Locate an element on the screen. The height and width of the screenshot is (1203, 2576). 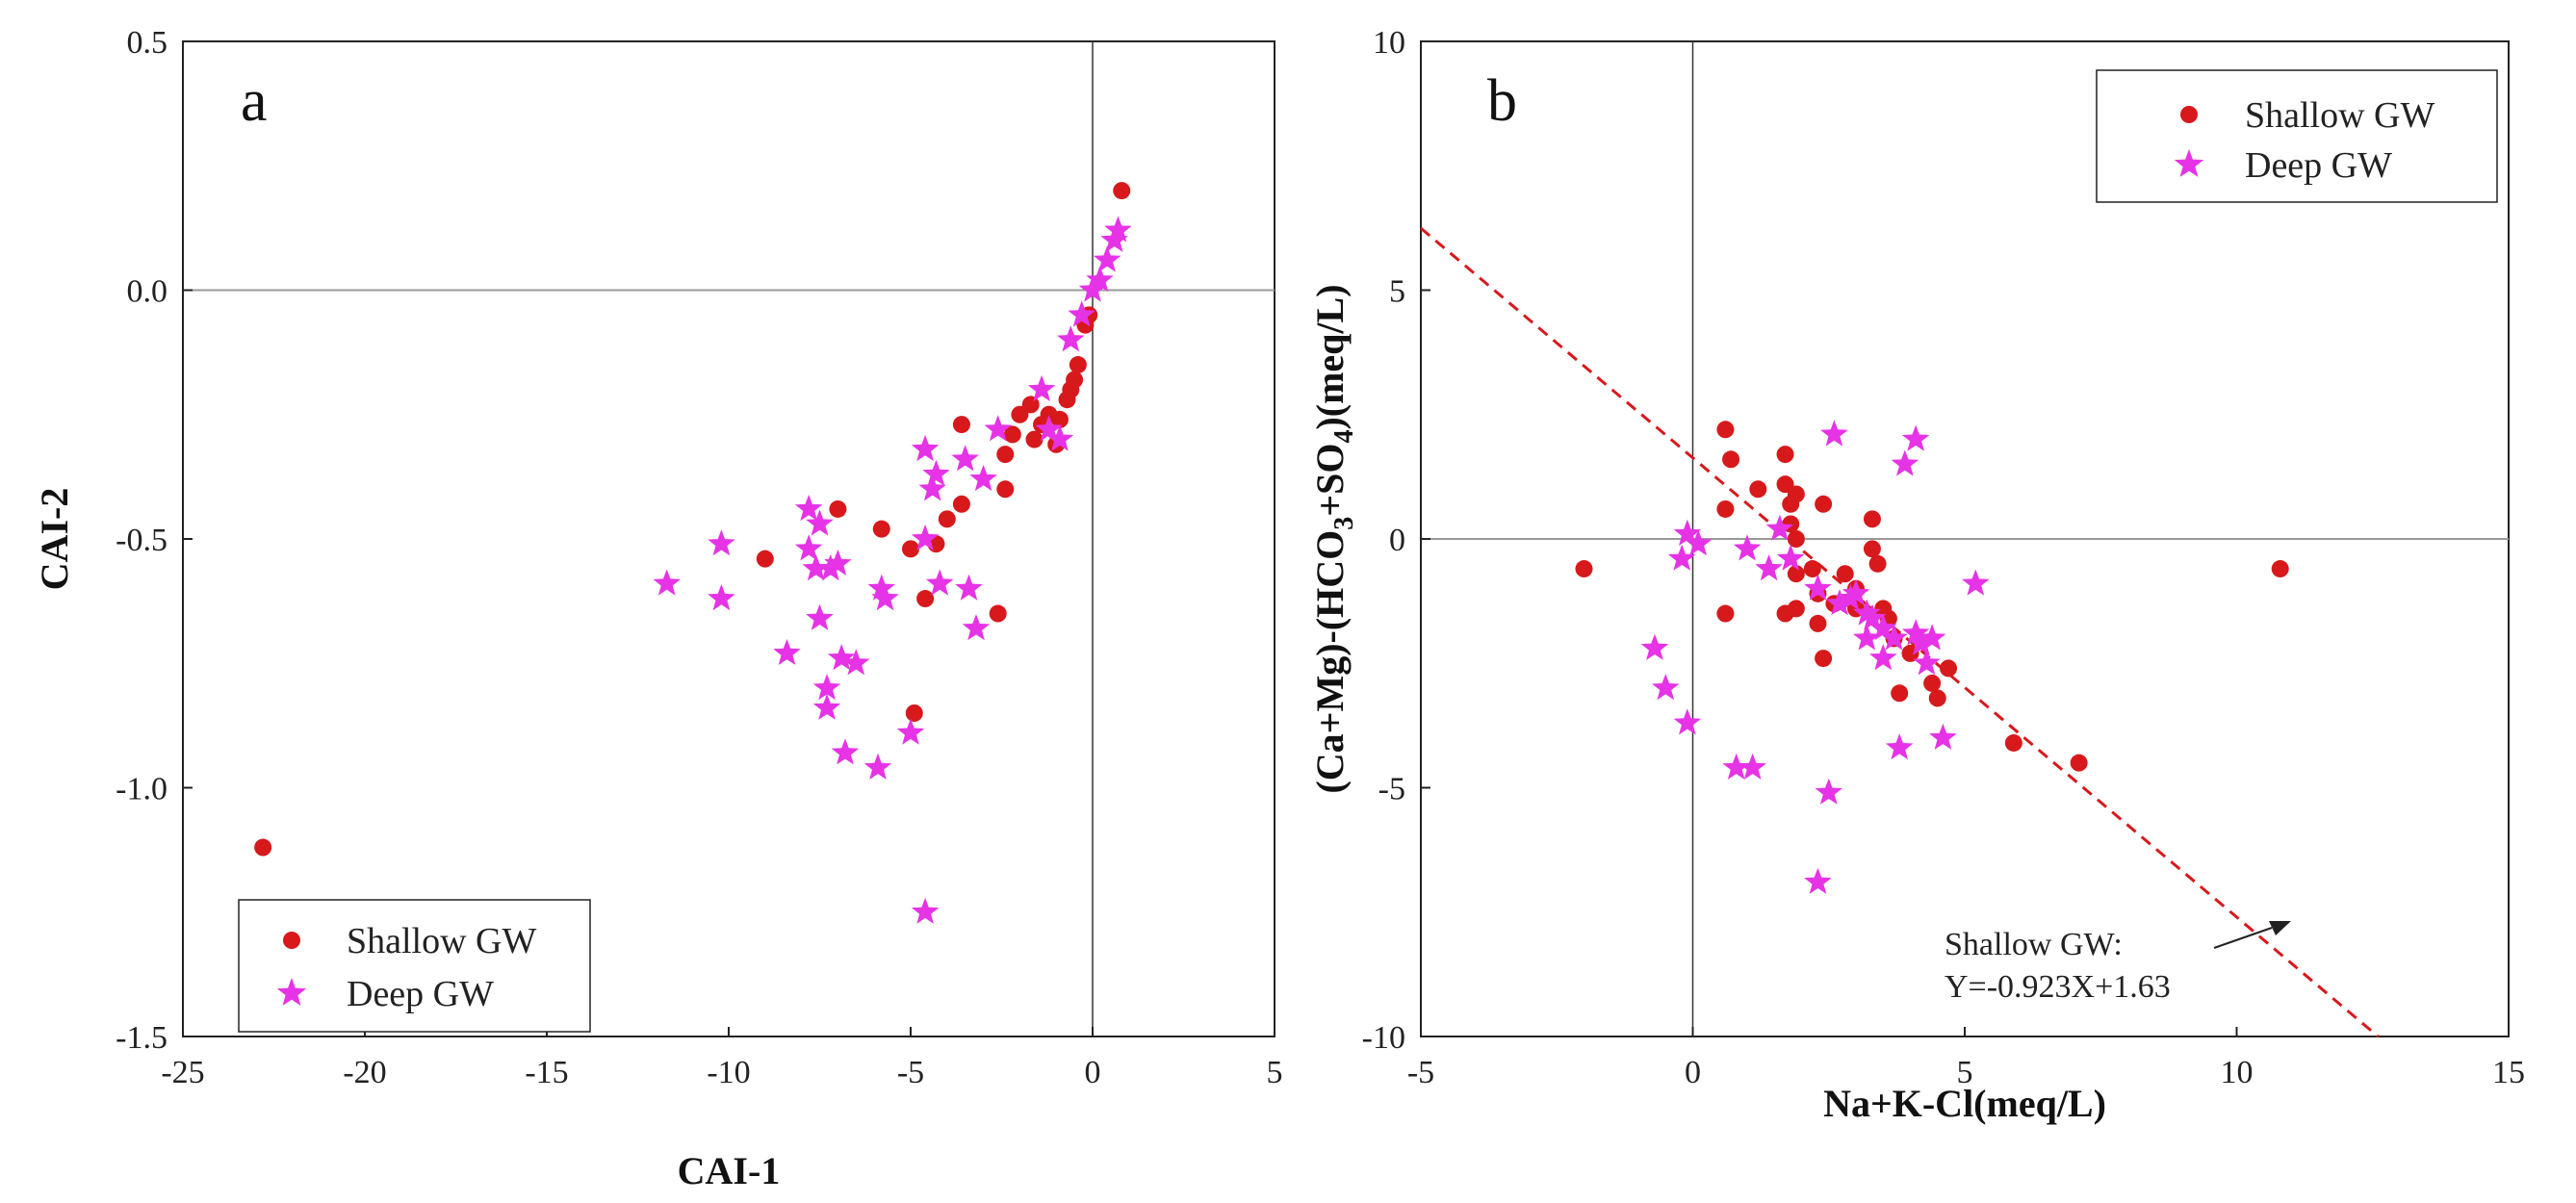
annotation-arrow-shaft is located at coordinates (2243, 938).